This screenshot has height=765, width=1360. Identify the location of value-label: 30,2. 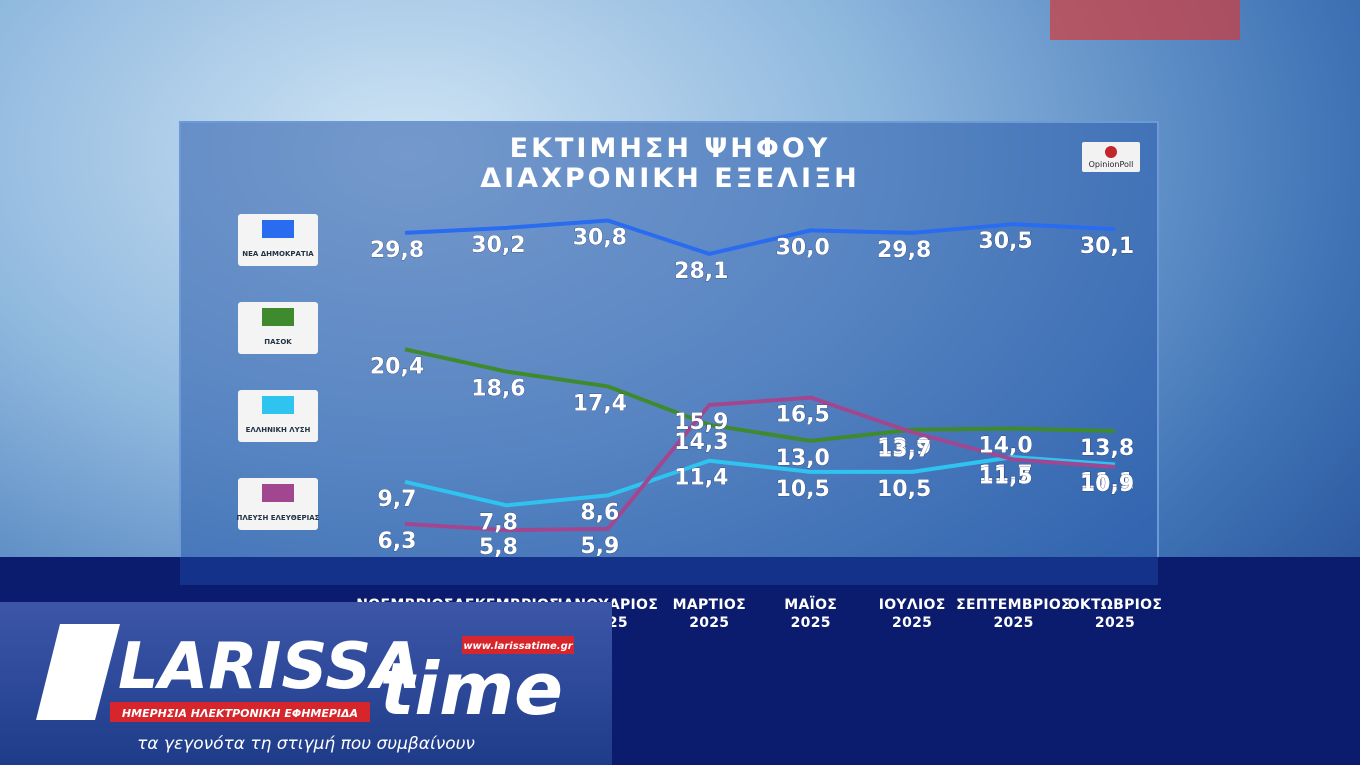
(498, 245).